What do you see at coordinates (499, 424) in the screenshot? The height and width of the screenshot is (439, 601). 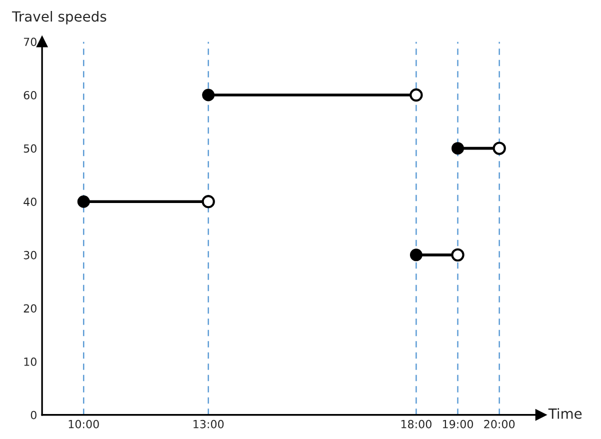 I see `x-tick-label: 20:00` at bounding box center [499, 424].